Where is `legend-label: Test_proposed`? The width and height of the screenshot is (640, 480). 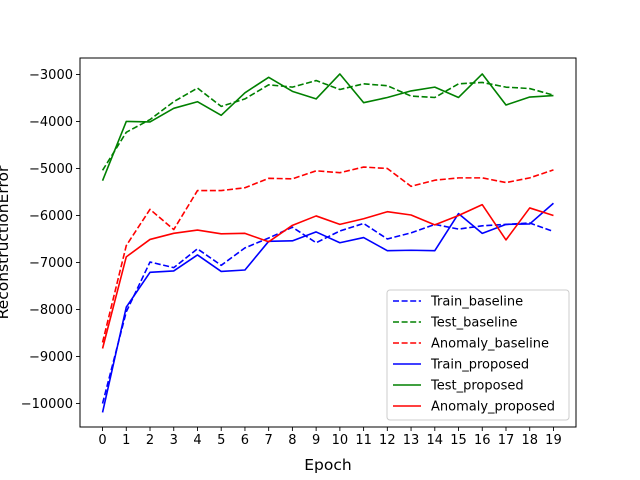
legend-label: Test_proposed is located at coordinates (477, 386).